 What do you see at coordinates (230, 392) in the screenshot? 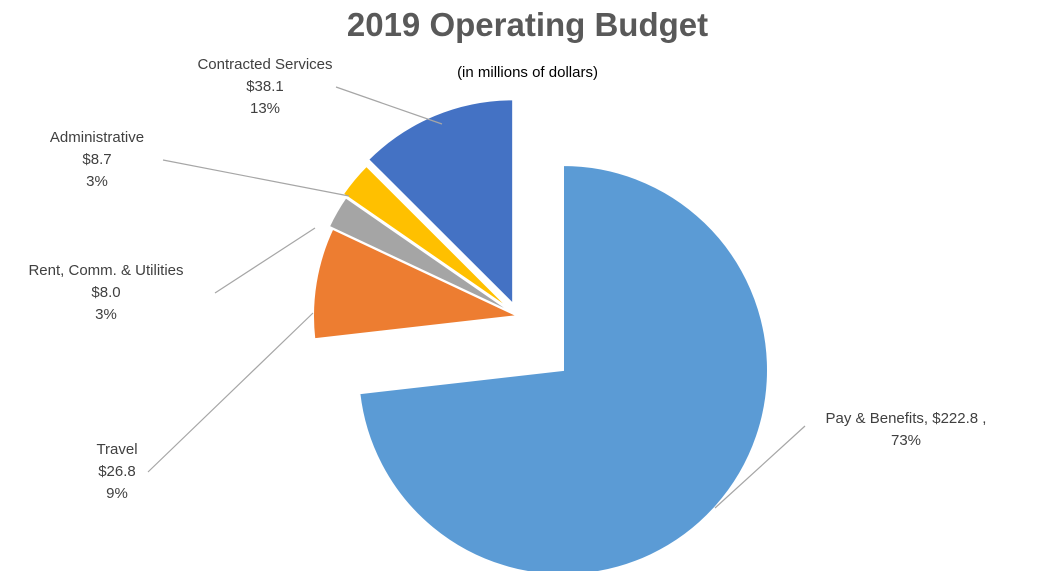
I see `leader-line-travel` at bounding box center [230, 392].